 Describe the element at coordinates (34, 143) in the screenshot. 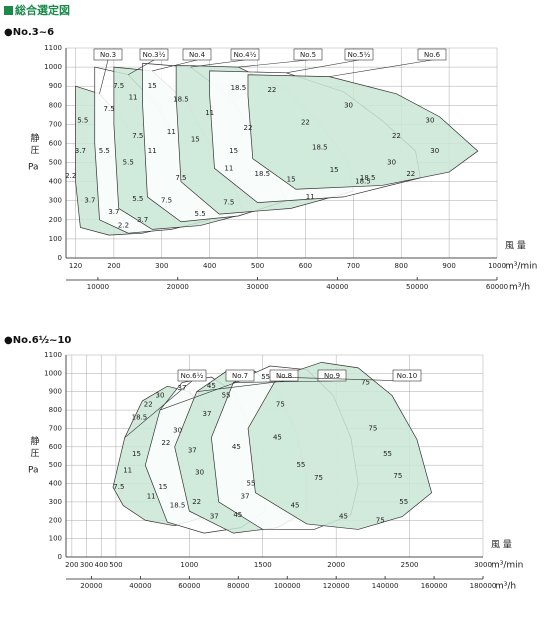

I see `y-axis-label: 静 圧` at that location.